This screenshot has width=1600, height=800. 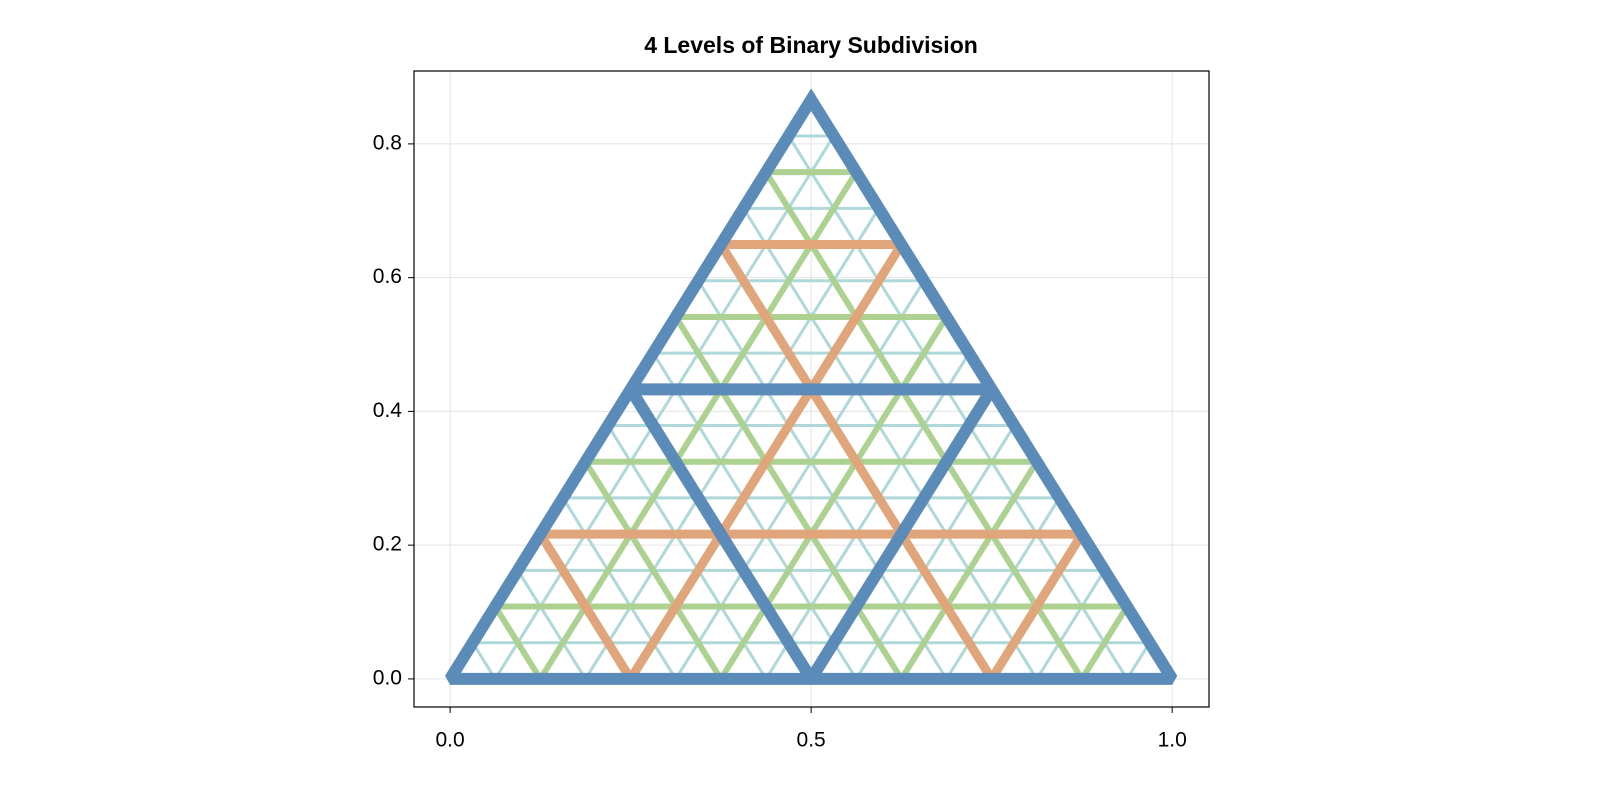 What do you see at coordinates (450, 740) in the screenshot?
I see `x-tick-label: 0.0` at bounding box center [450, 740].